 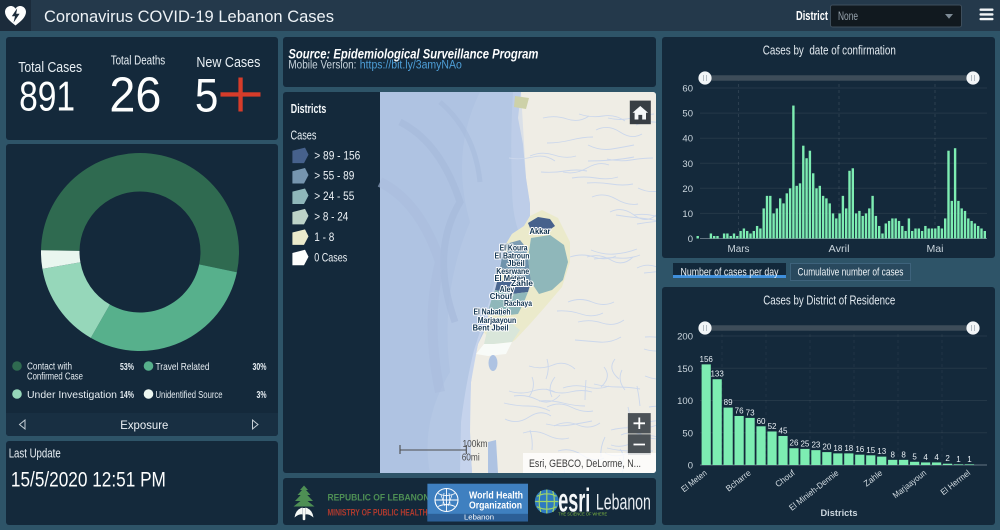 What do you see at coordinates (491, 328) in the screenshot?
I see `svg-text: Bent Jbeil` at bounding box center [491, 328].